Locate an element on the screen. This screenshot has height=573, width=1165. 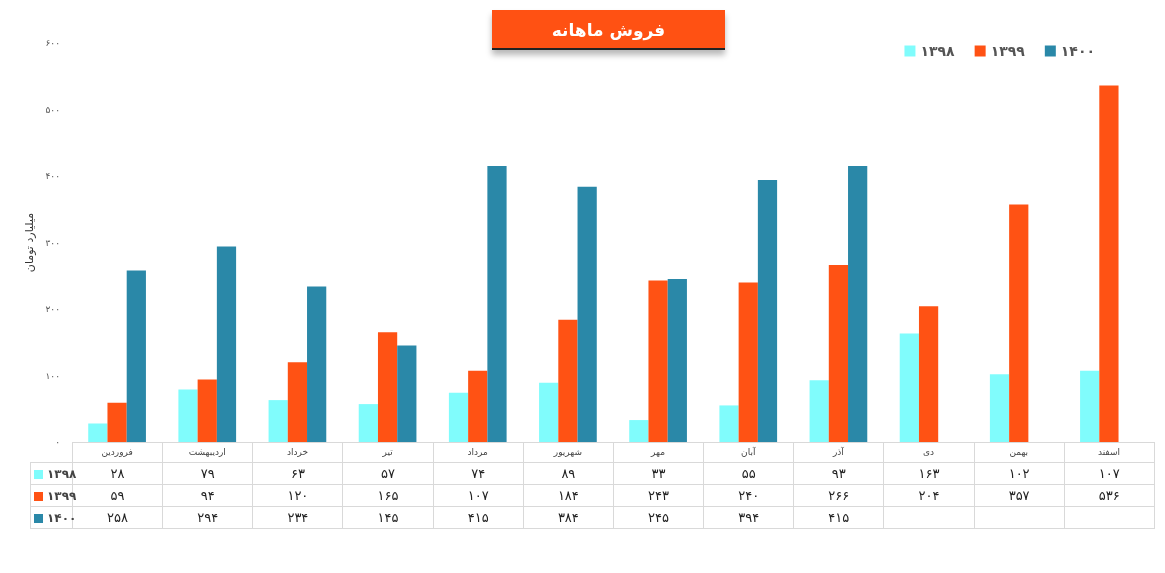
y-axis-title: میلیارد تومان is located at coordinates (29, 242).